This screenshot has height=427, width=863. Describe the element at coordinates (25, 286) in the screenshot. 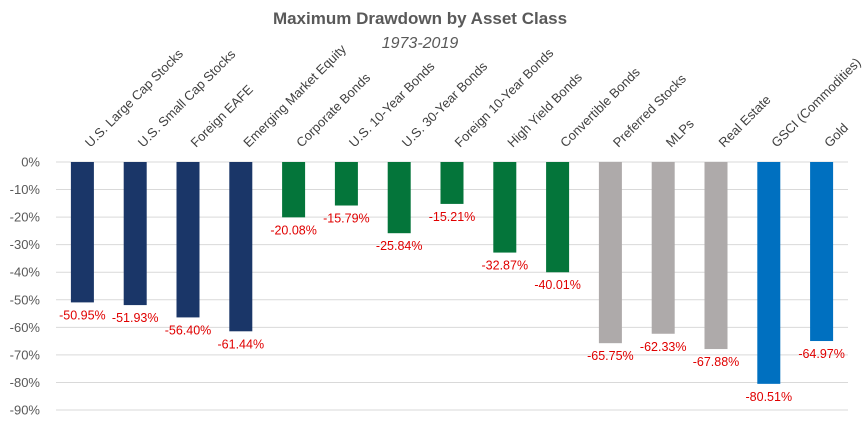

I see `y-axis: 0% -10% -20% -30% -40% -50% -60% -70% -80% -90%` at that location.